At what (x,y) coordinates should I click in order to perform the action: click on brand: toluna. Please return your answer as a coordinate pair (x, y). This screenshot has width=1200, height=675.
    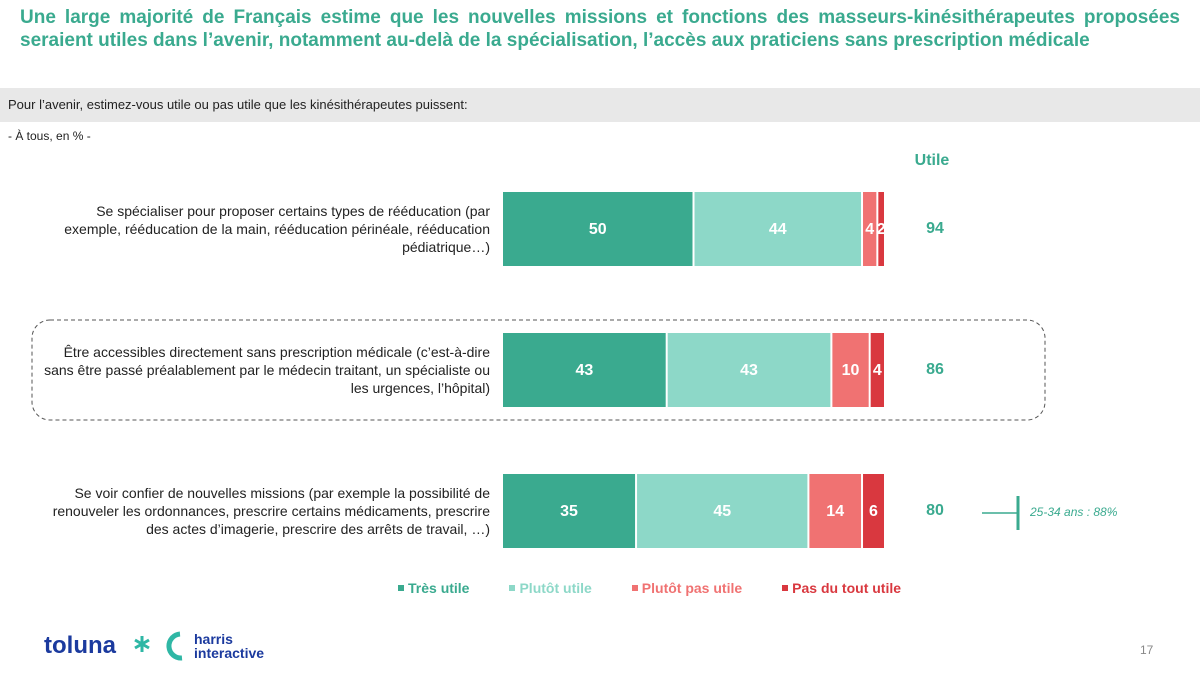
    Looking at the image, I should click on (80, 645).